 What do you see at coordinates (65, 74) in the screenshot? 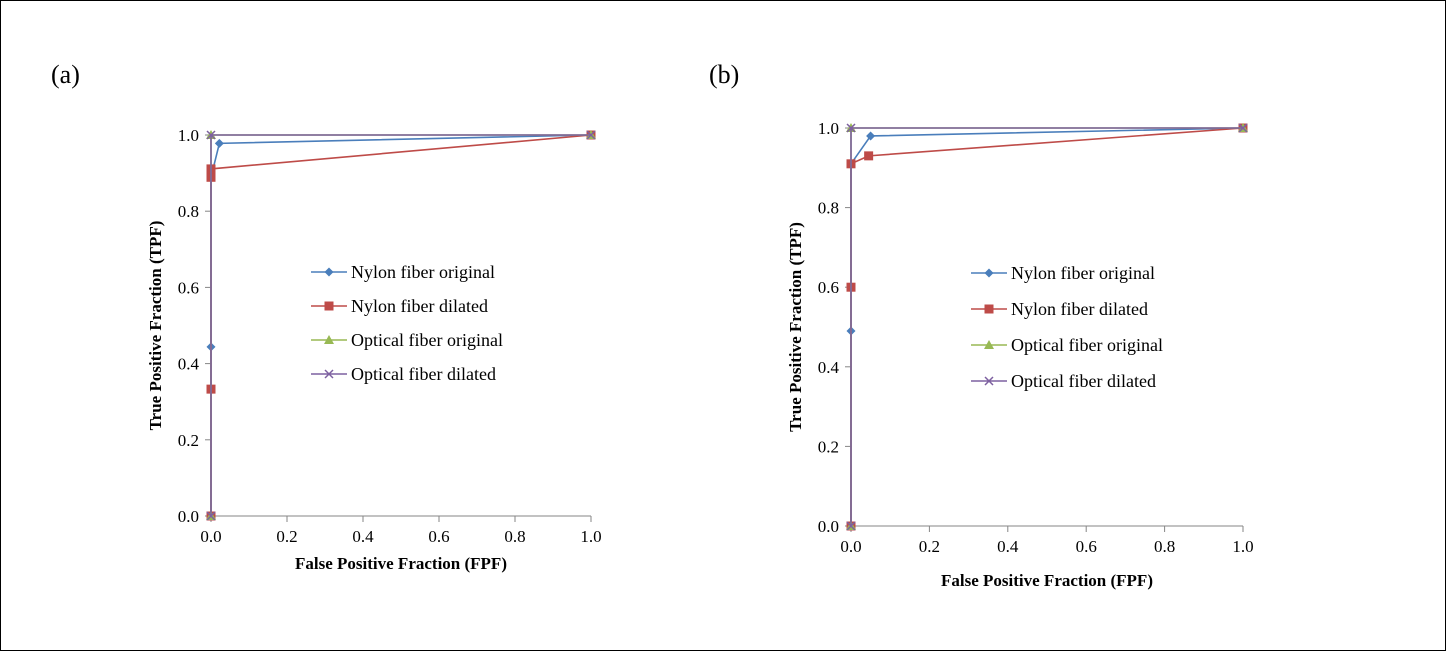
I see `panel-label: (a)` at bounding box center [65, 74].